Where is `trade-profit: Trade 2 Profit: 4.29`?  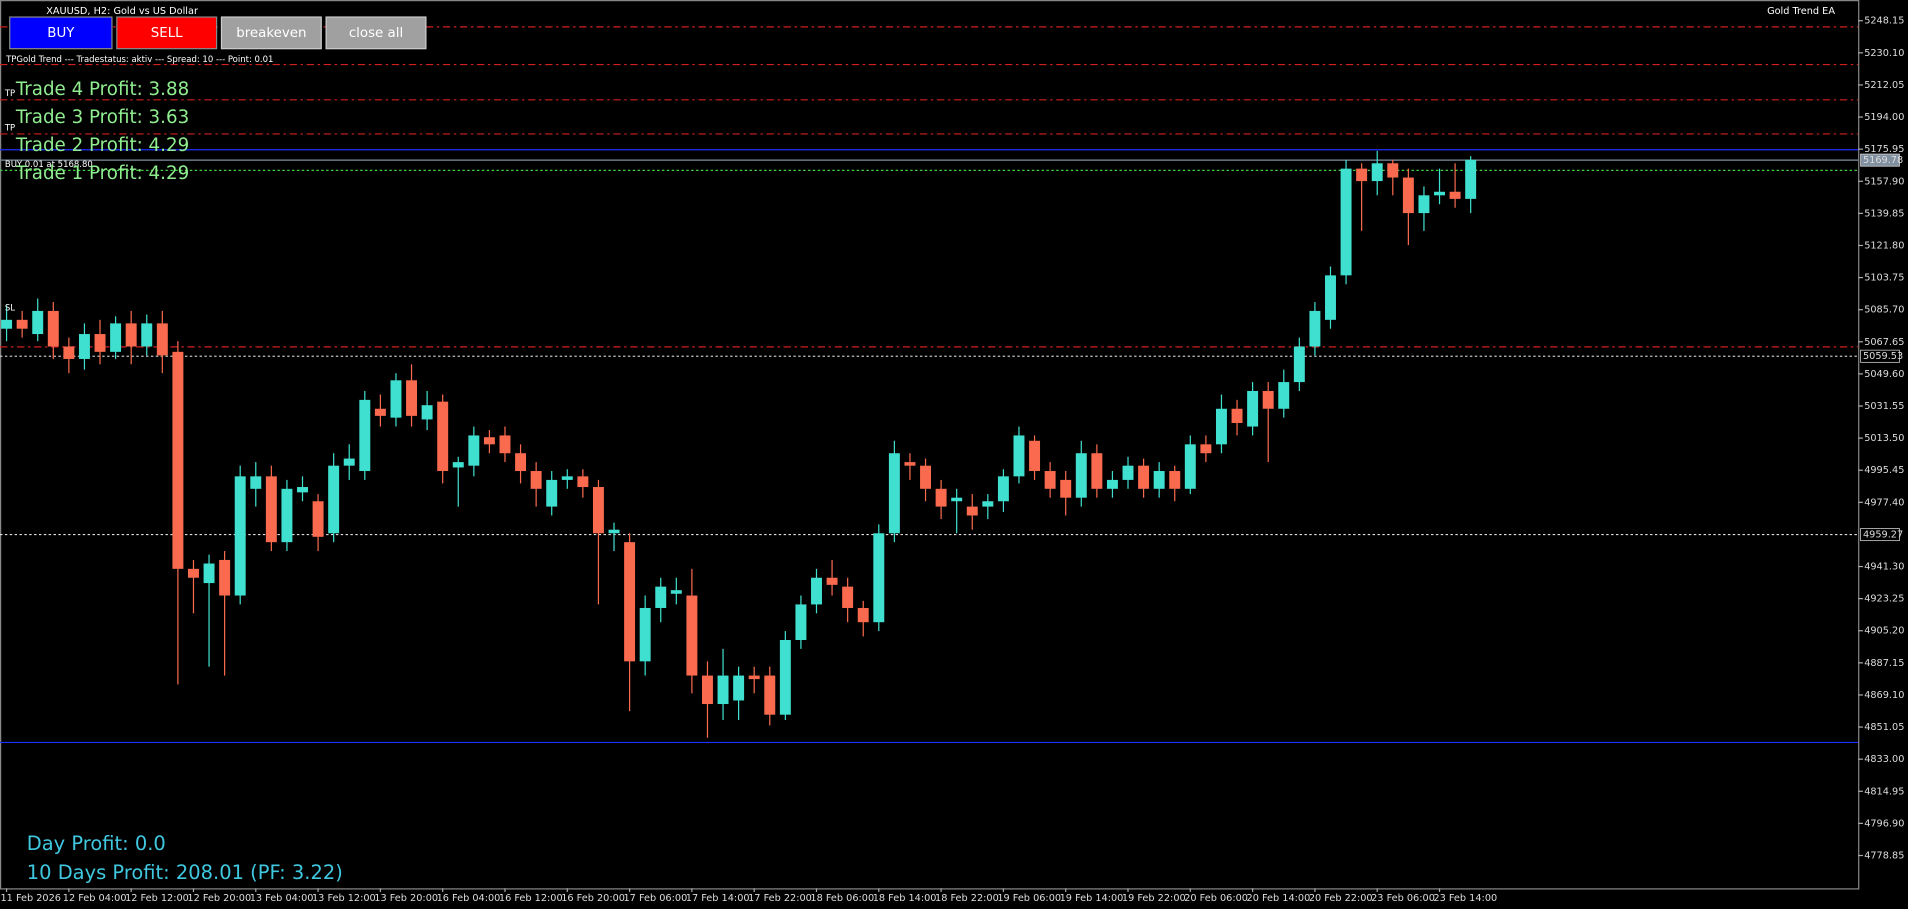
trade-profit: Trade 2 Profit: 4.29 is located at coordinates (102, 145).